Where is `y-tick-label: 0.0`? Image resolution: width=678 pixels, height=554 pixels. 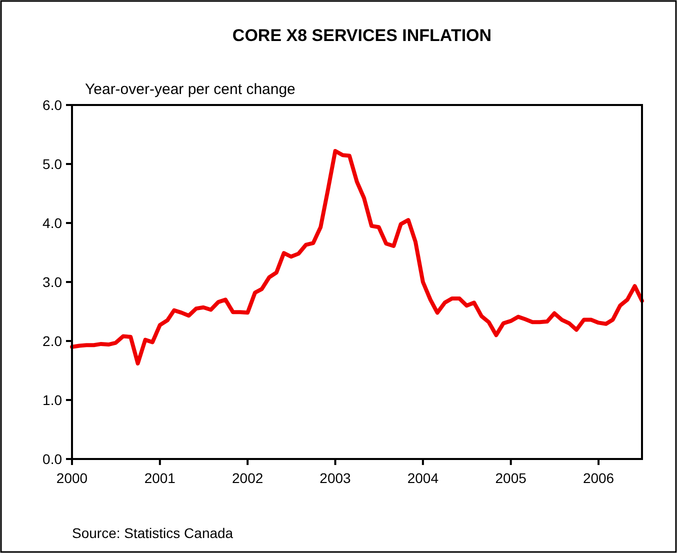 y-tick-label: 0.0 is located at coordinates (52, 459).